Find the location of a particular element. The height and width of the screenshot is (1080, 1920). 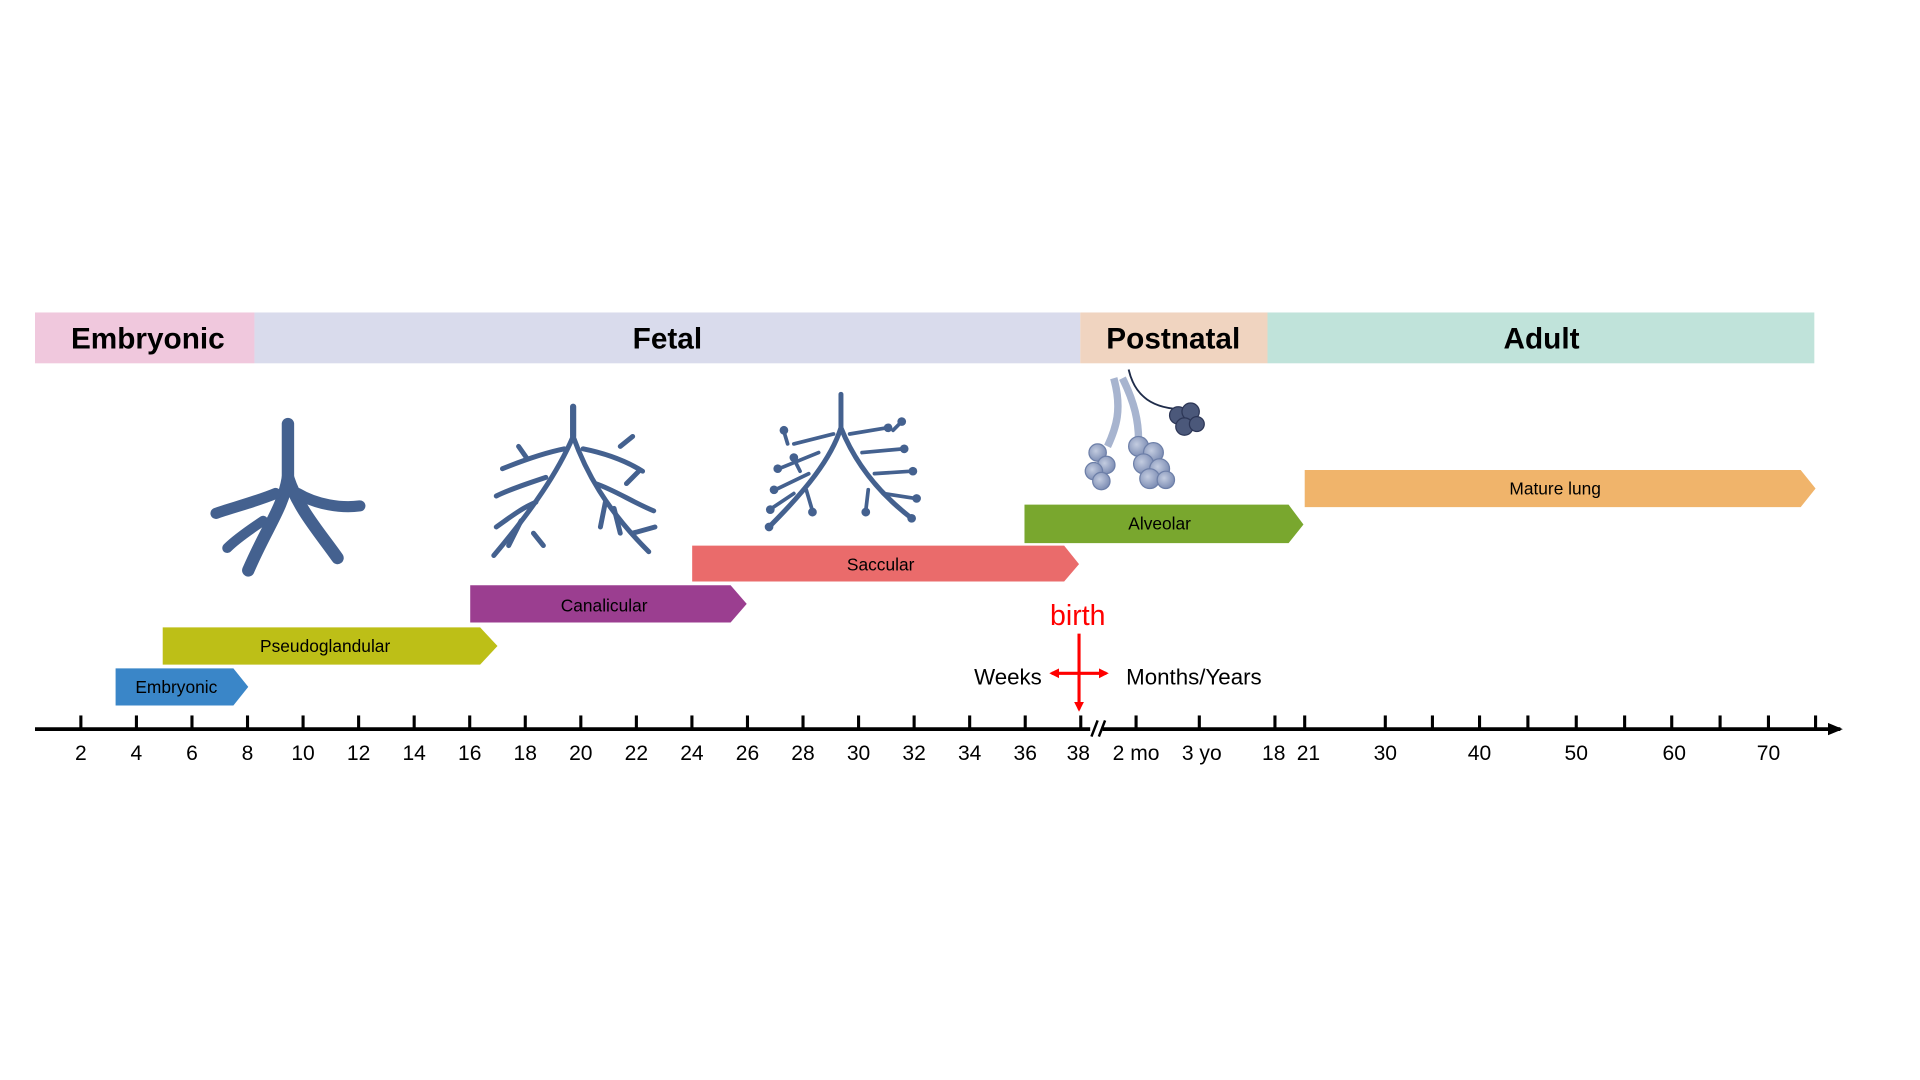

stage-label-embryonic: Embryonic is located at coordinates (176, 687).